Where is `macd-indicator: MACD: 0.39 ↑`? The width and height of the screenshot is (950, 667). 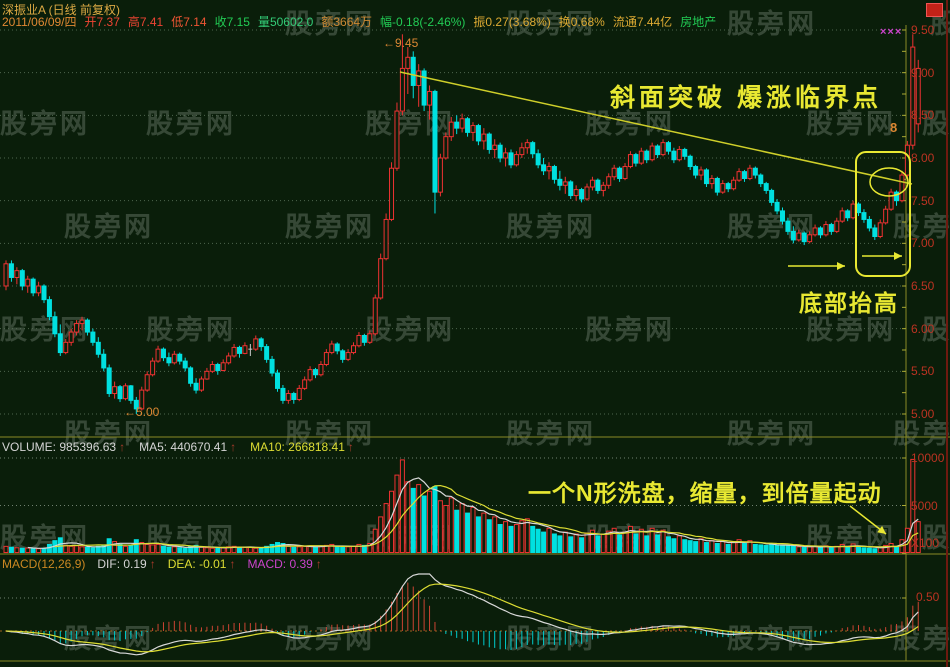 macd-indicator: MACD: 0.39 ↑ is located at coordinates (284, 564).